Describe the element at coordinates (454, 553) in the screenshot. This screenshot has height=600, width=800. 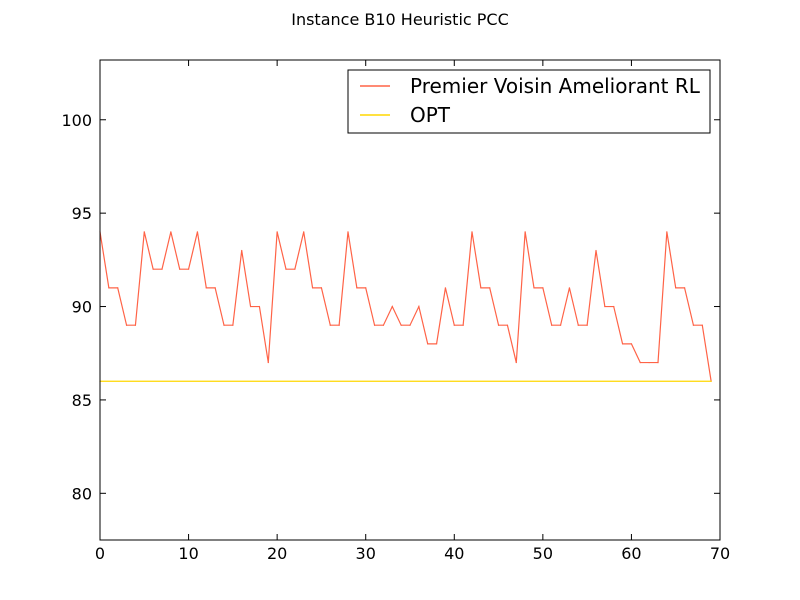
I see `x-tick-label: 40` at that location.